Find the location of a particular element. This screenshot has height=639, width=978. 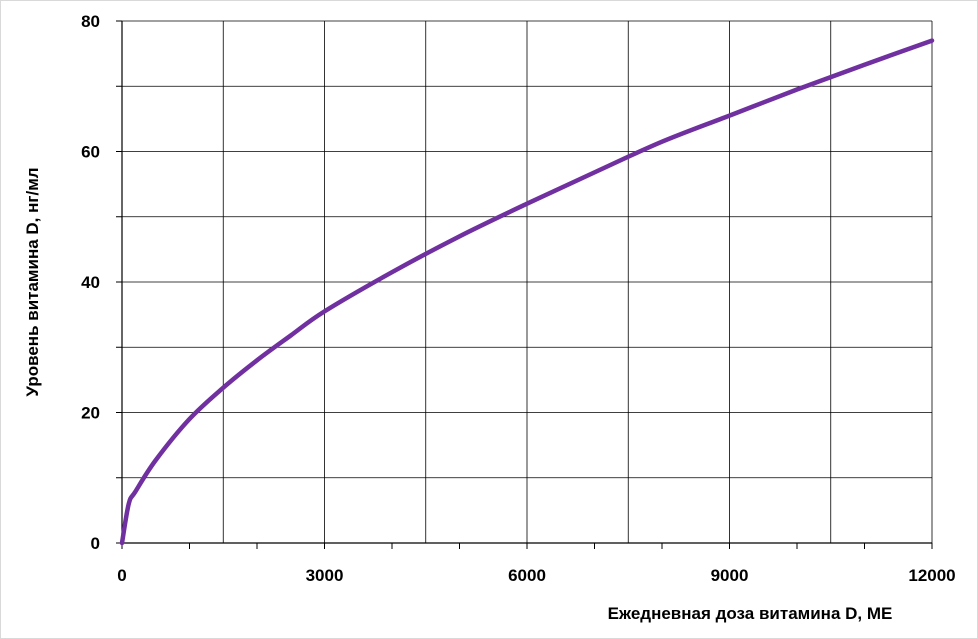

y-tick-label: 60 is located at coordinates (90, 152).